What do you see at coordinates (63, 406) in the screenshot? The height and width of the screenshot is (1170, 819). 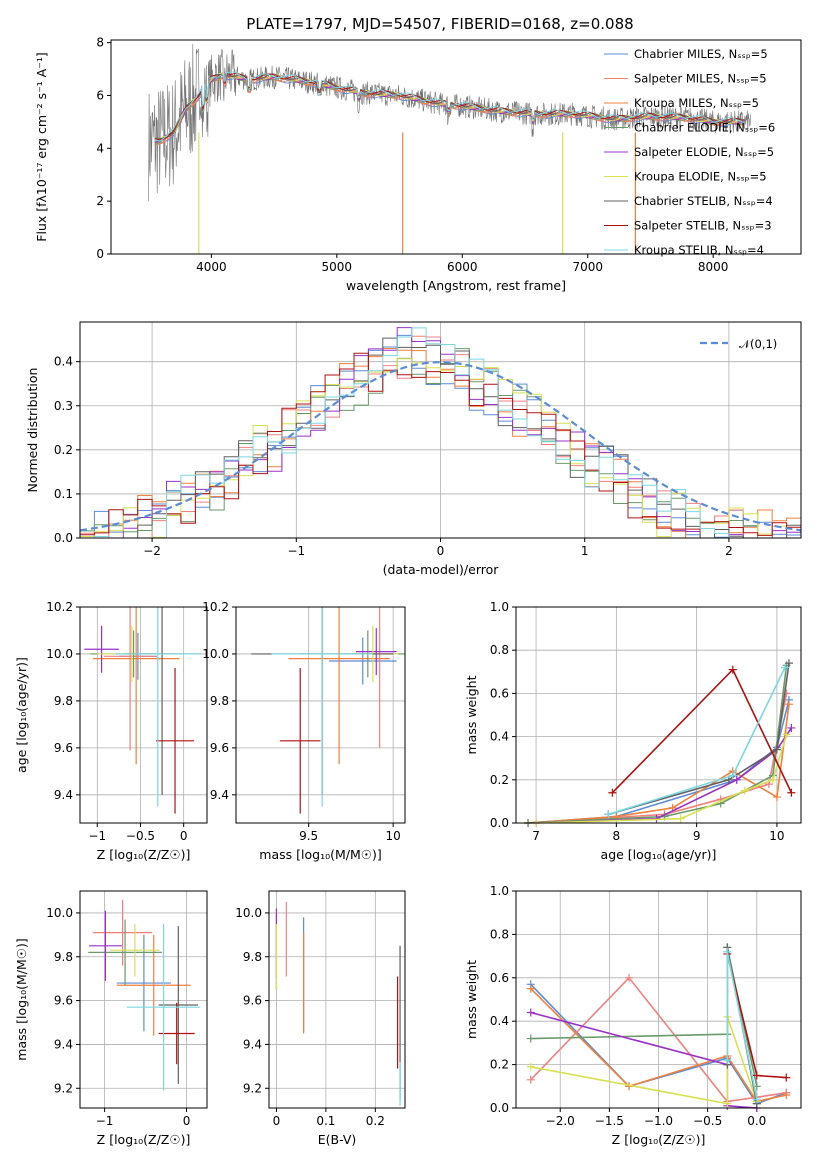 I see `residuals-ytick-label: 0.3` at bounding box center [63, 406].